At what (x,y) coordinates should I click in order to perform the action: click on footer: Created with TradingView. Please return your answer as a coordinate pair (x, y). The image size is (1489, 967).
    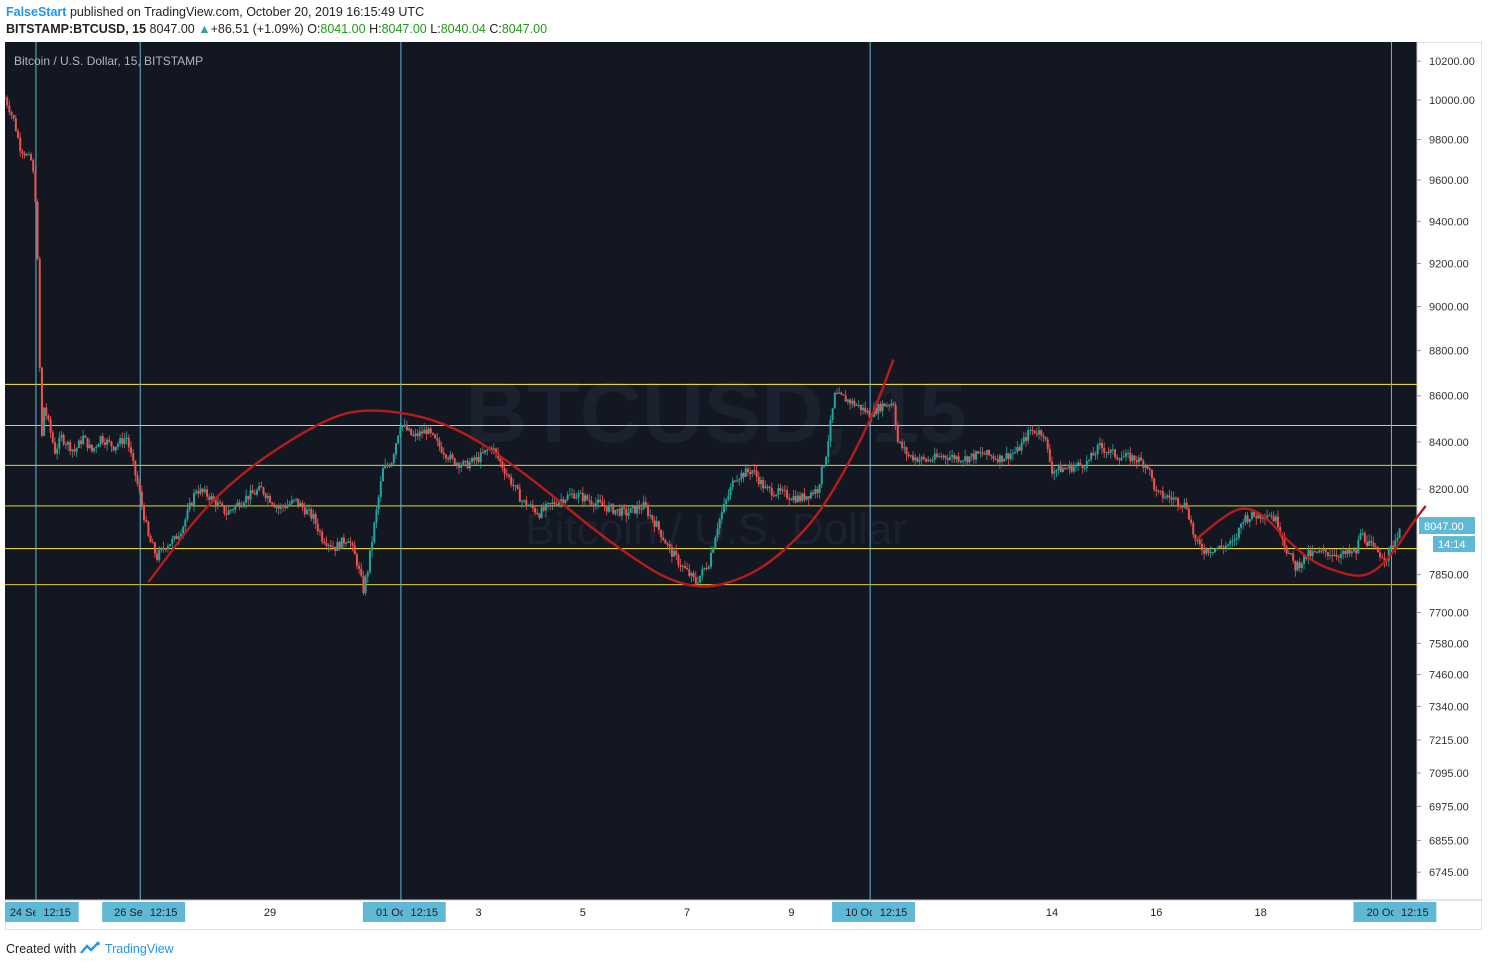
    Looking at the image, I should click on (90, 948).